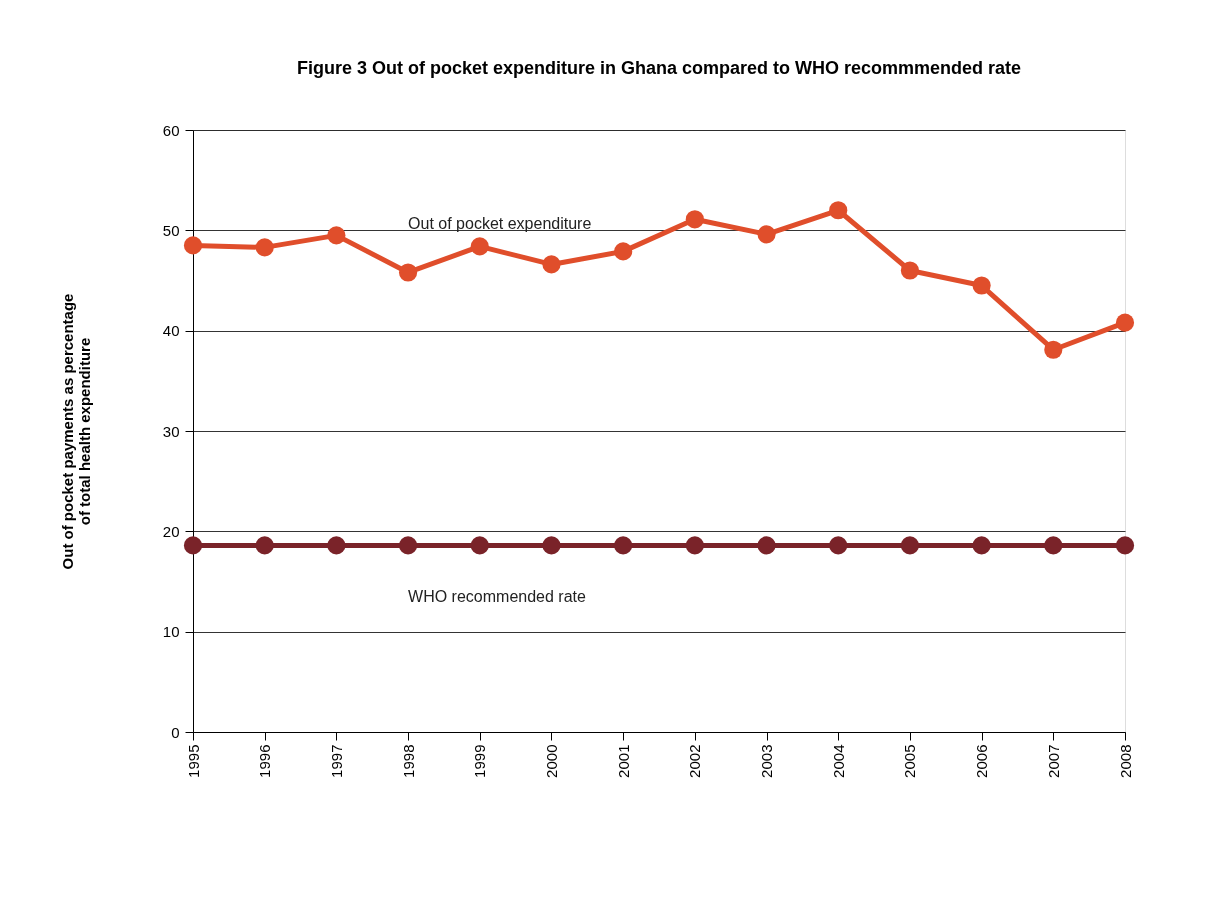  I want to click on x-tick-label: 2007, so click(1053, 761).